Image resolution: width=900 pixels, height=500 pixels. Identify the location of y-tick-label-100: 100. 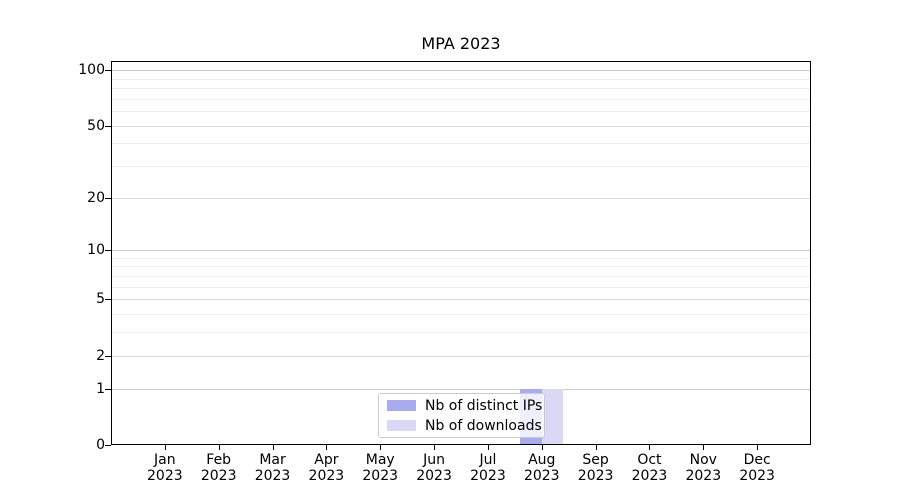
(91, 70).